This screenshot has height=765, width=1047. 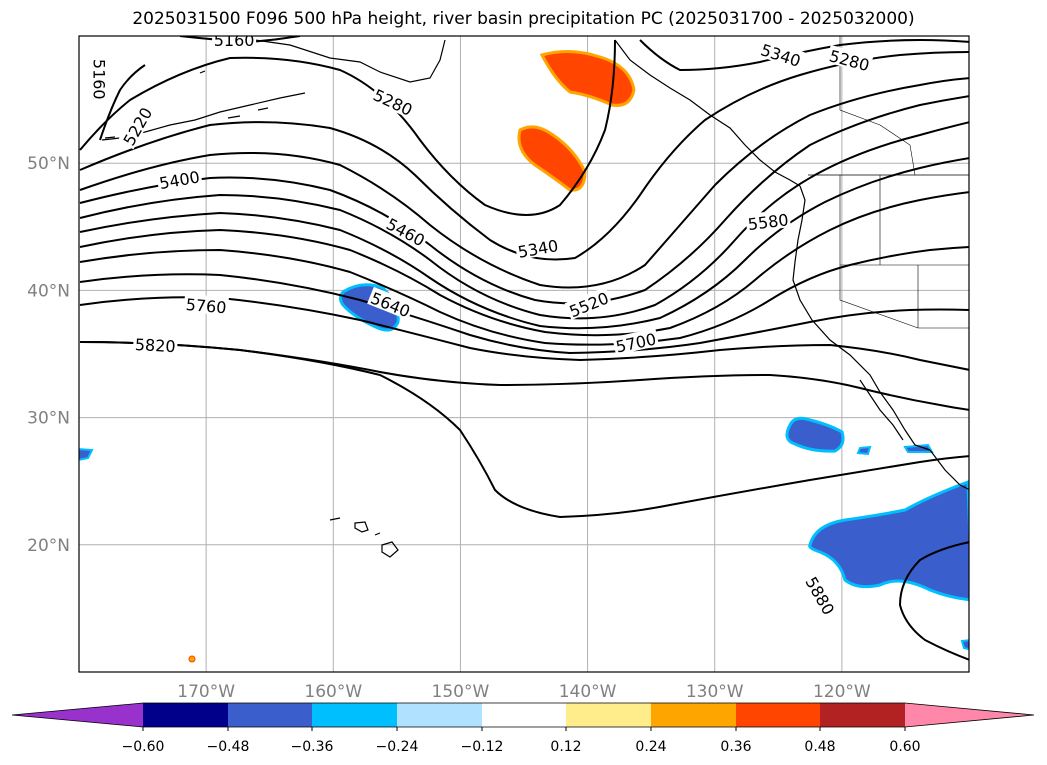 What do you see at coordinates (48, 164) in the screenshot?
I see `lat-tick-label: 50°N` at bounding box center [48, 164].